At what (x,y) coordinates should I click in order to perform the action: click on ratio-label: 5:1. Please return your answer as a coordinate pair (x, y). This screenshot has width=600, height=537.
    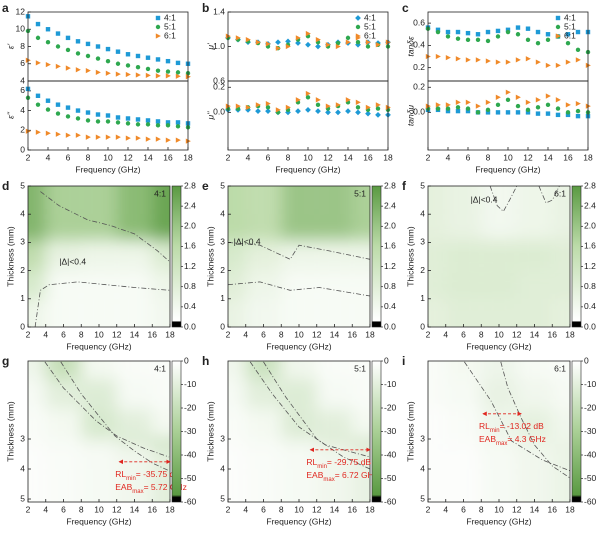
    Looking at the image, I should click on (360, 193).